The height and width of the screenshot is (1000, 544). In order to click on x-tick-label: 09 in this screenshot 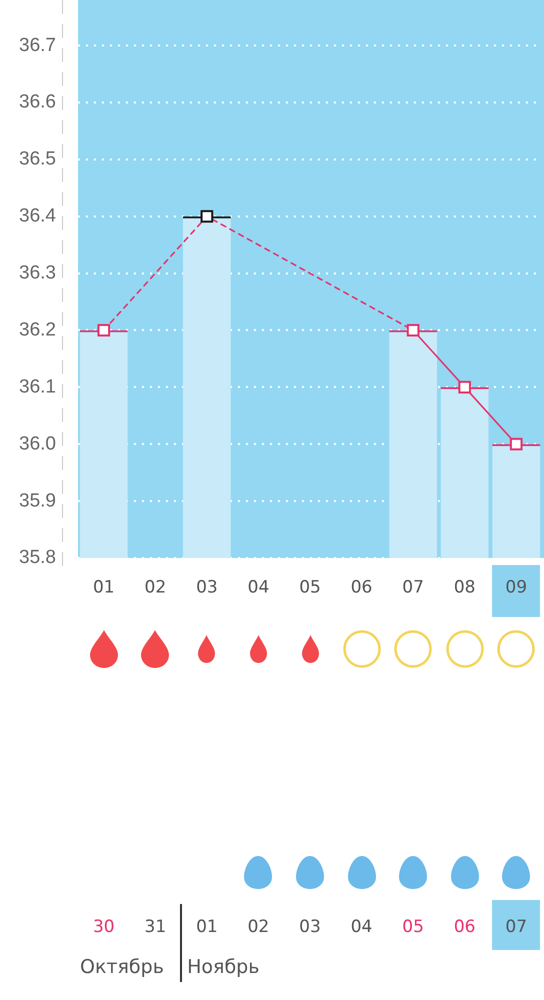, I will do `click(516, 588)`.